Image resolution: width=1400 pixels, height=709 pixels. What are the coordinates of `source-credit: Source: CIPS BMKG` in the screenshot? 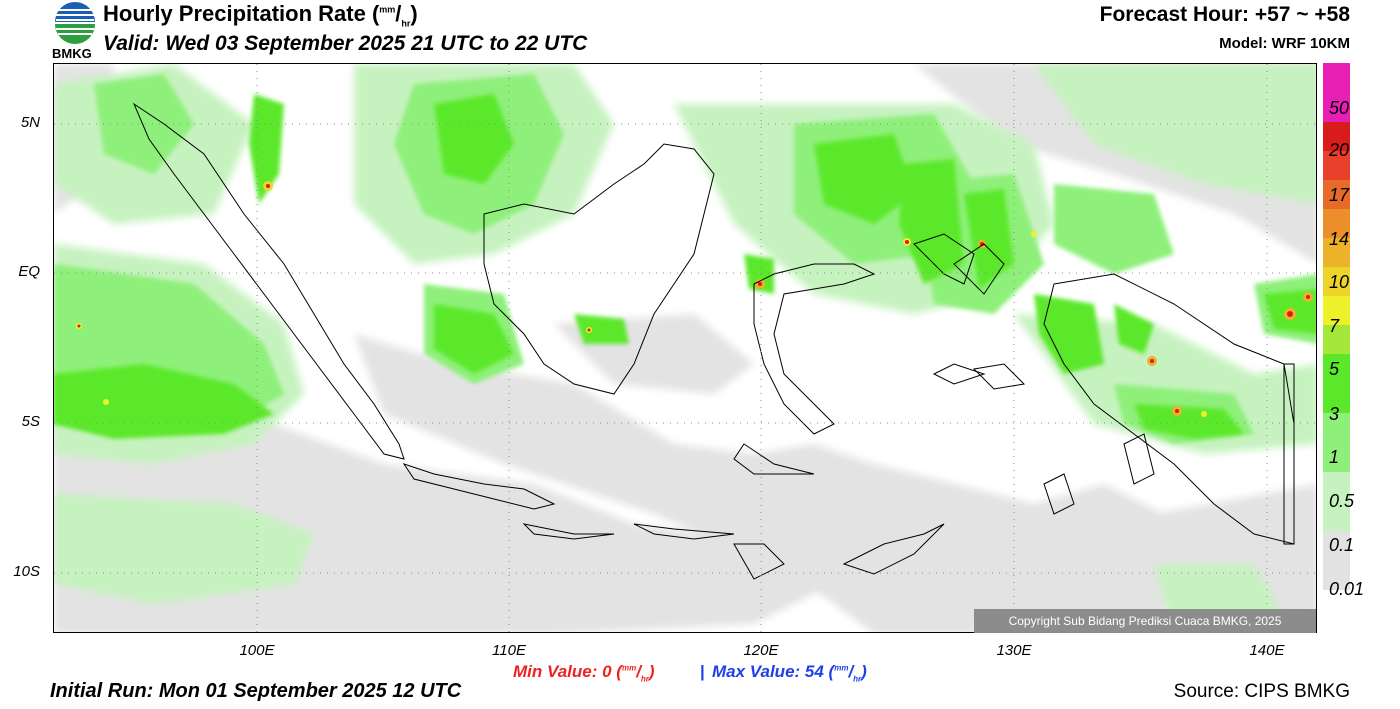 It's located at (1261, 691).